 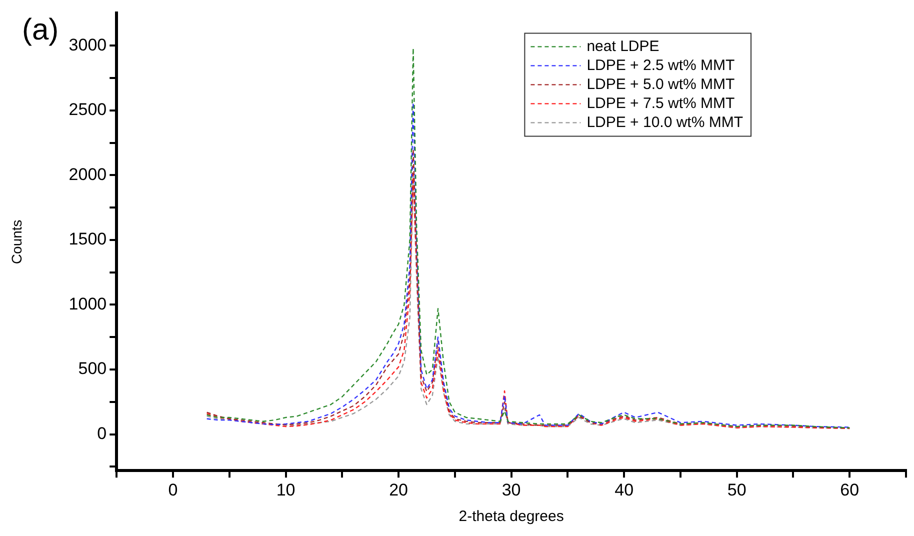 I want to click on y-tick-label: 3000, so click(x=87, y=44).